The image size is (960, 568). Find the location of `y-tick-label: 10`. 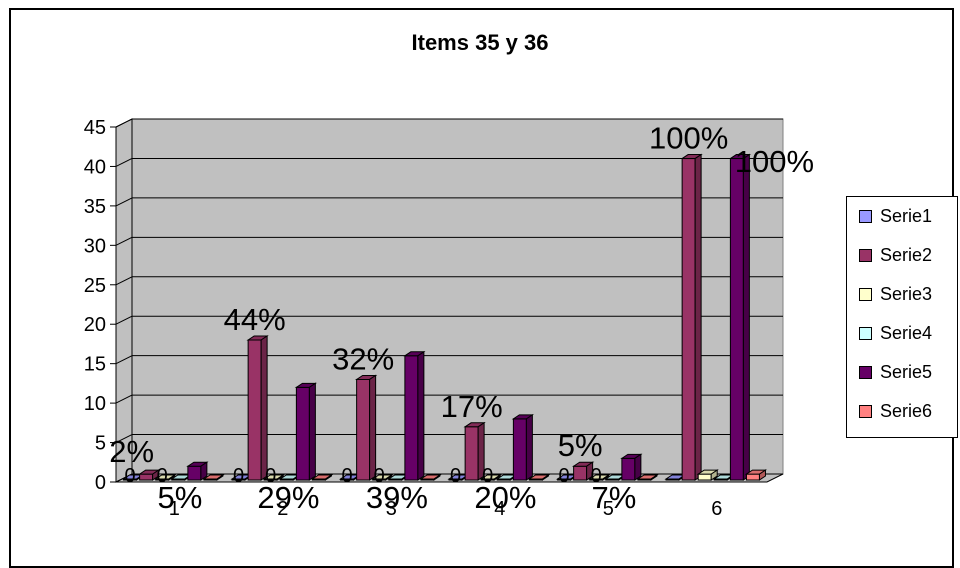

y-tick-label: 10 is located at coordinates (95, 404).